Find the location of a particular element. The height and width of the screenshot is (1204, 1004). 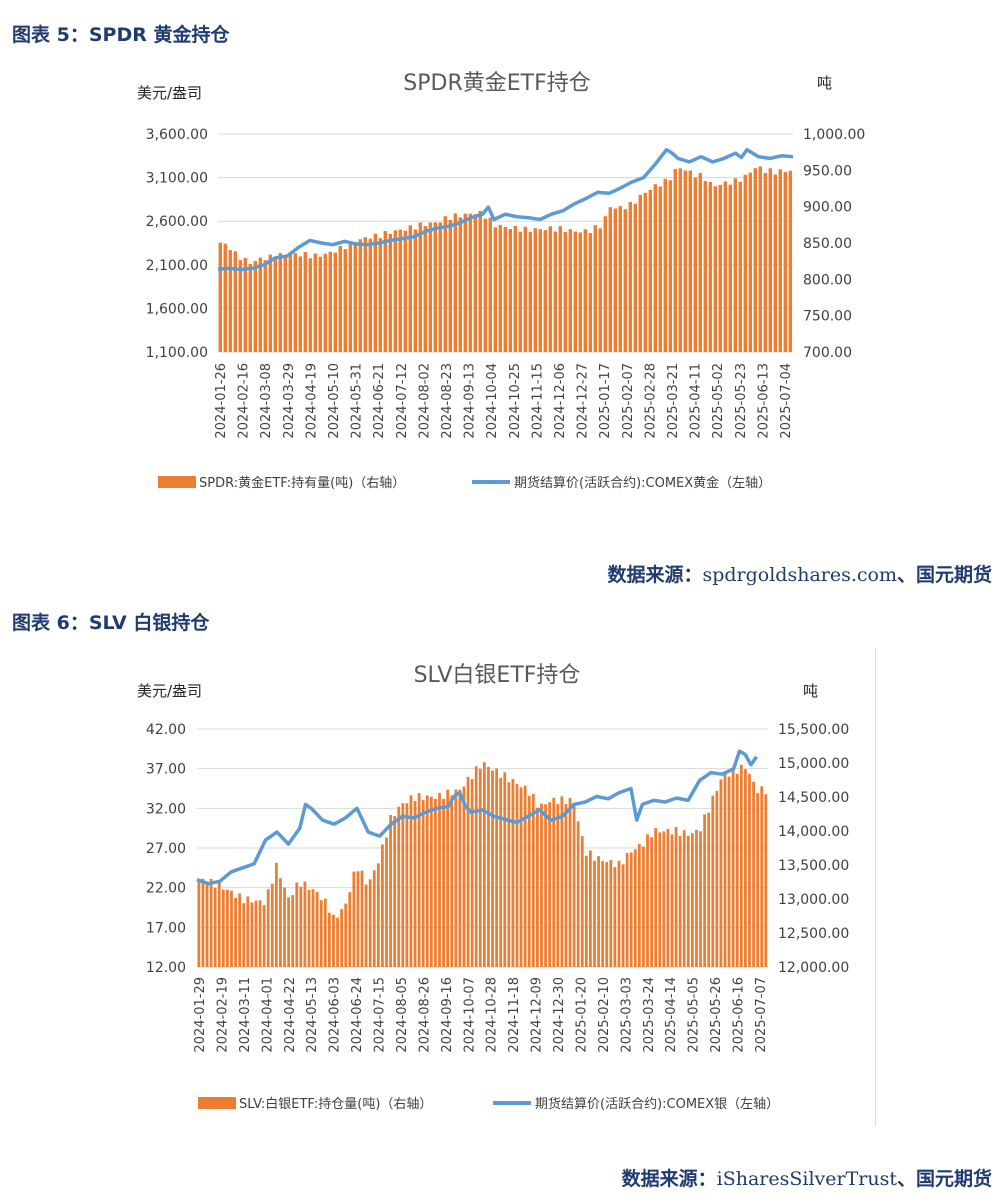

x-tick: 2024-04-22 is located at coordinates (290, 1015).